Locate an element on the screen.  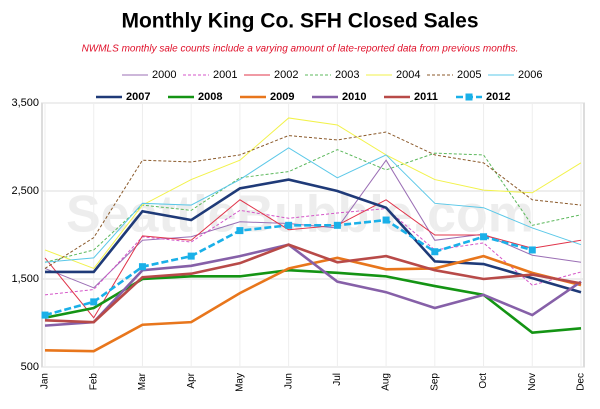
x-tick-label: Oct is located at coordinates (483, 381).